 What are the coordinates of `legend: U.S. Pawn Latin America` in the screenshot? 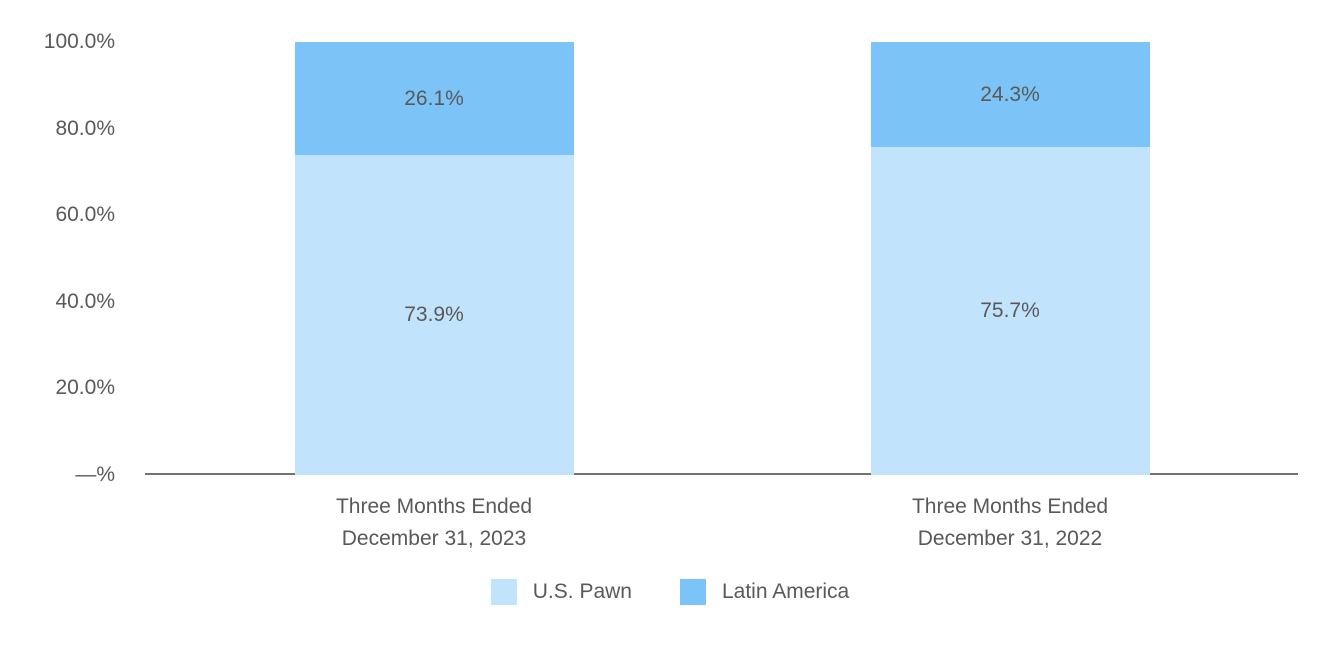 It's located at (670, 592).